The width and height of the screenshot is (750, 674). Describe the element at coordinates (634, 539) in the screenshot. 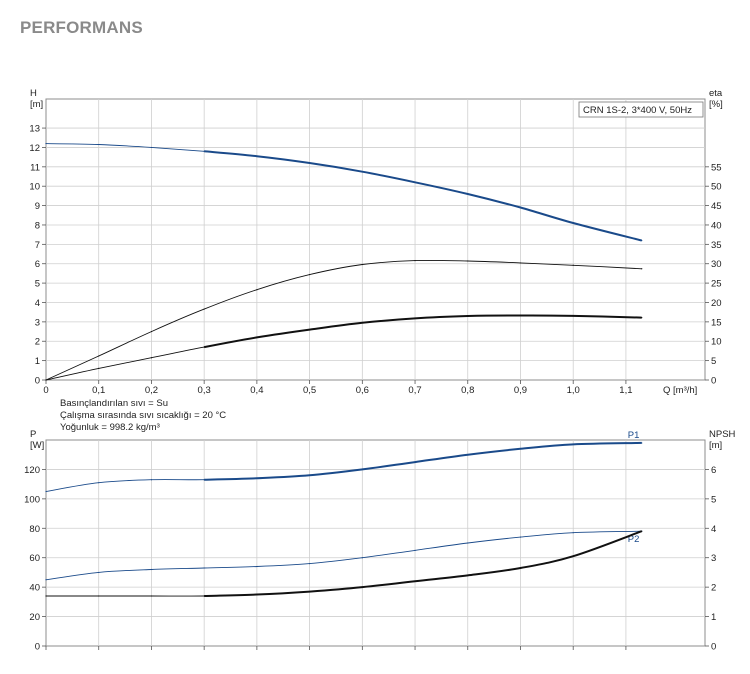

I see `series-name-label: P2` at that location.